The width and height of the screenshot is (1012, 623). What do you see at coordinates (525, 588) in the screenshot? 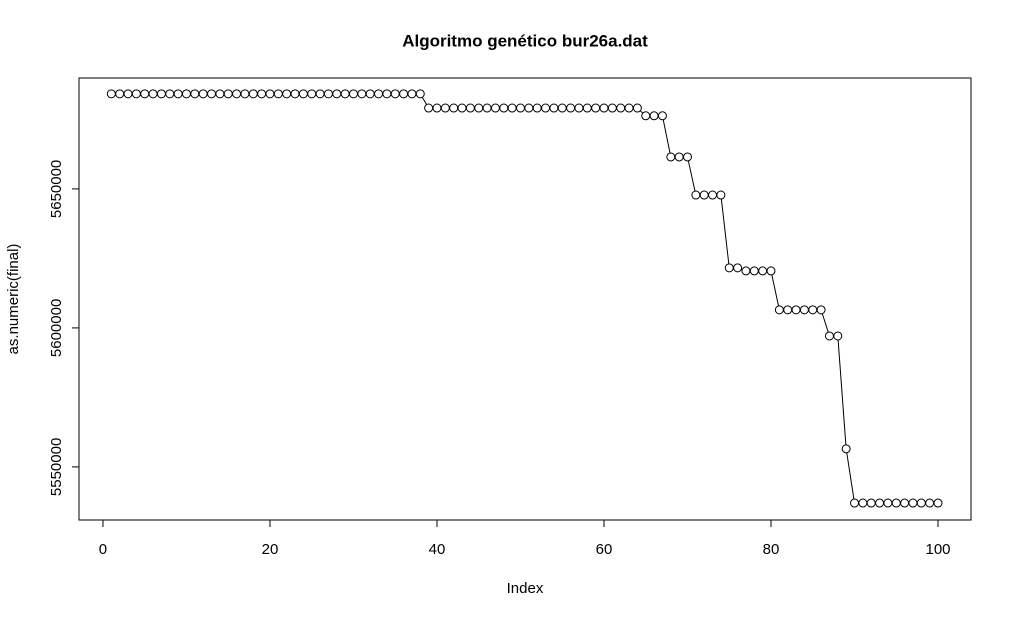
I see `x-axis-label: Index` at bounding box center [525, 588].